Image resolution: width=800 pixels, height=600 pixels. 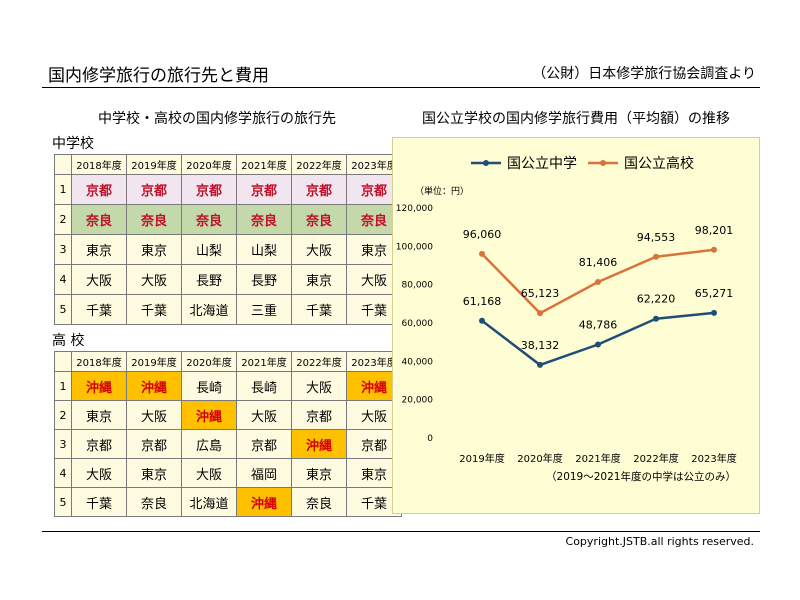 What do you see at coordinates (228, 249) in the screenshot?
I see `table-row: 3 東京 東京 山梨 山梨 大阪 東京` at bounding box center [228, 249].